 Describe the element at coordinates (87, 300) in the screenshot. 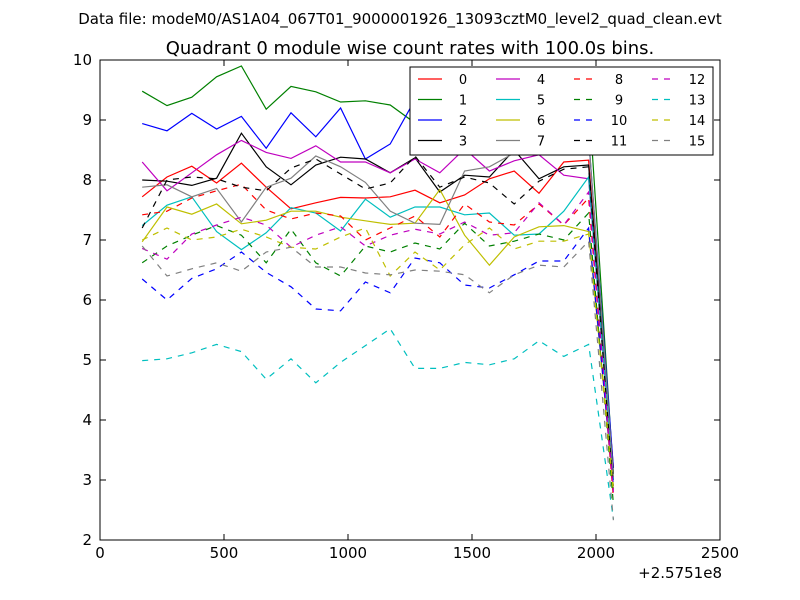

I see `y-tick-label: 6` at that location.